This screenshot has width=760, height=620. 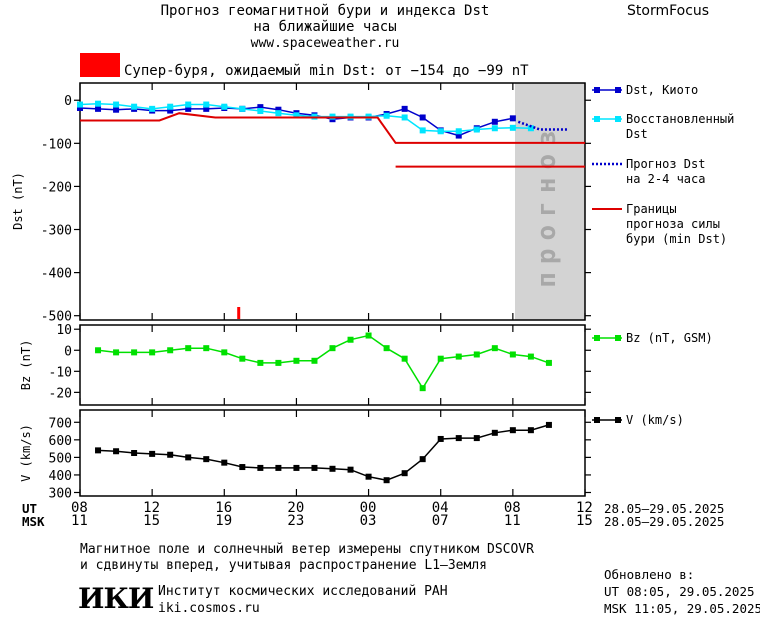 I want to click on time-tick-label: 20, so click(x=296, y=508).